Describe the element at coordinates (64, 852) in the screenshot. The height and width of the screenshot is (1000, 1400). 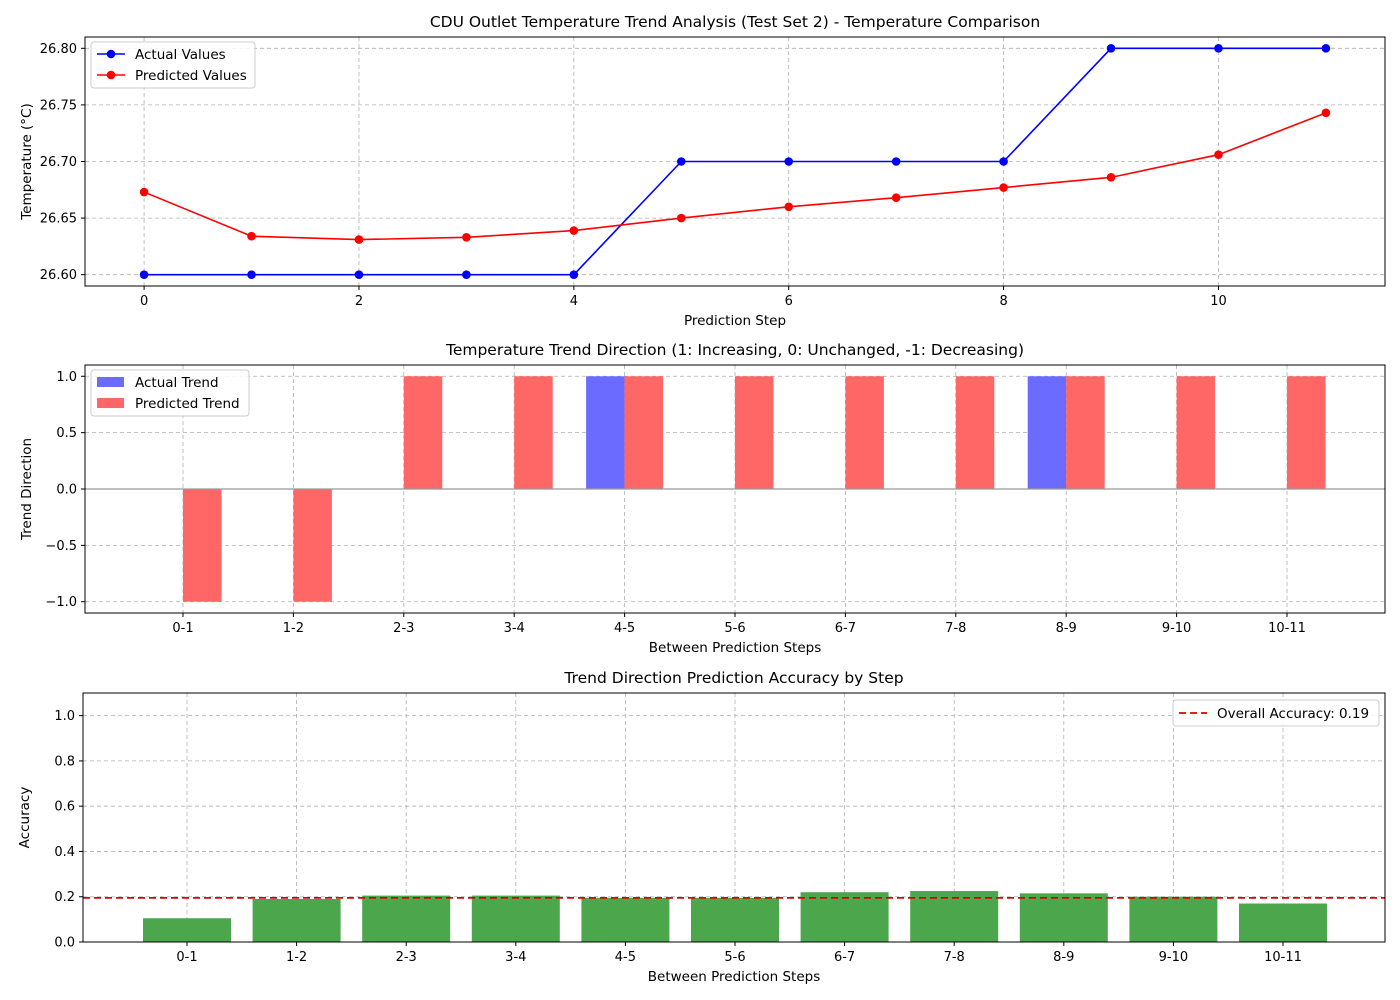
I see `y-tick-label: 0.4` at that location.